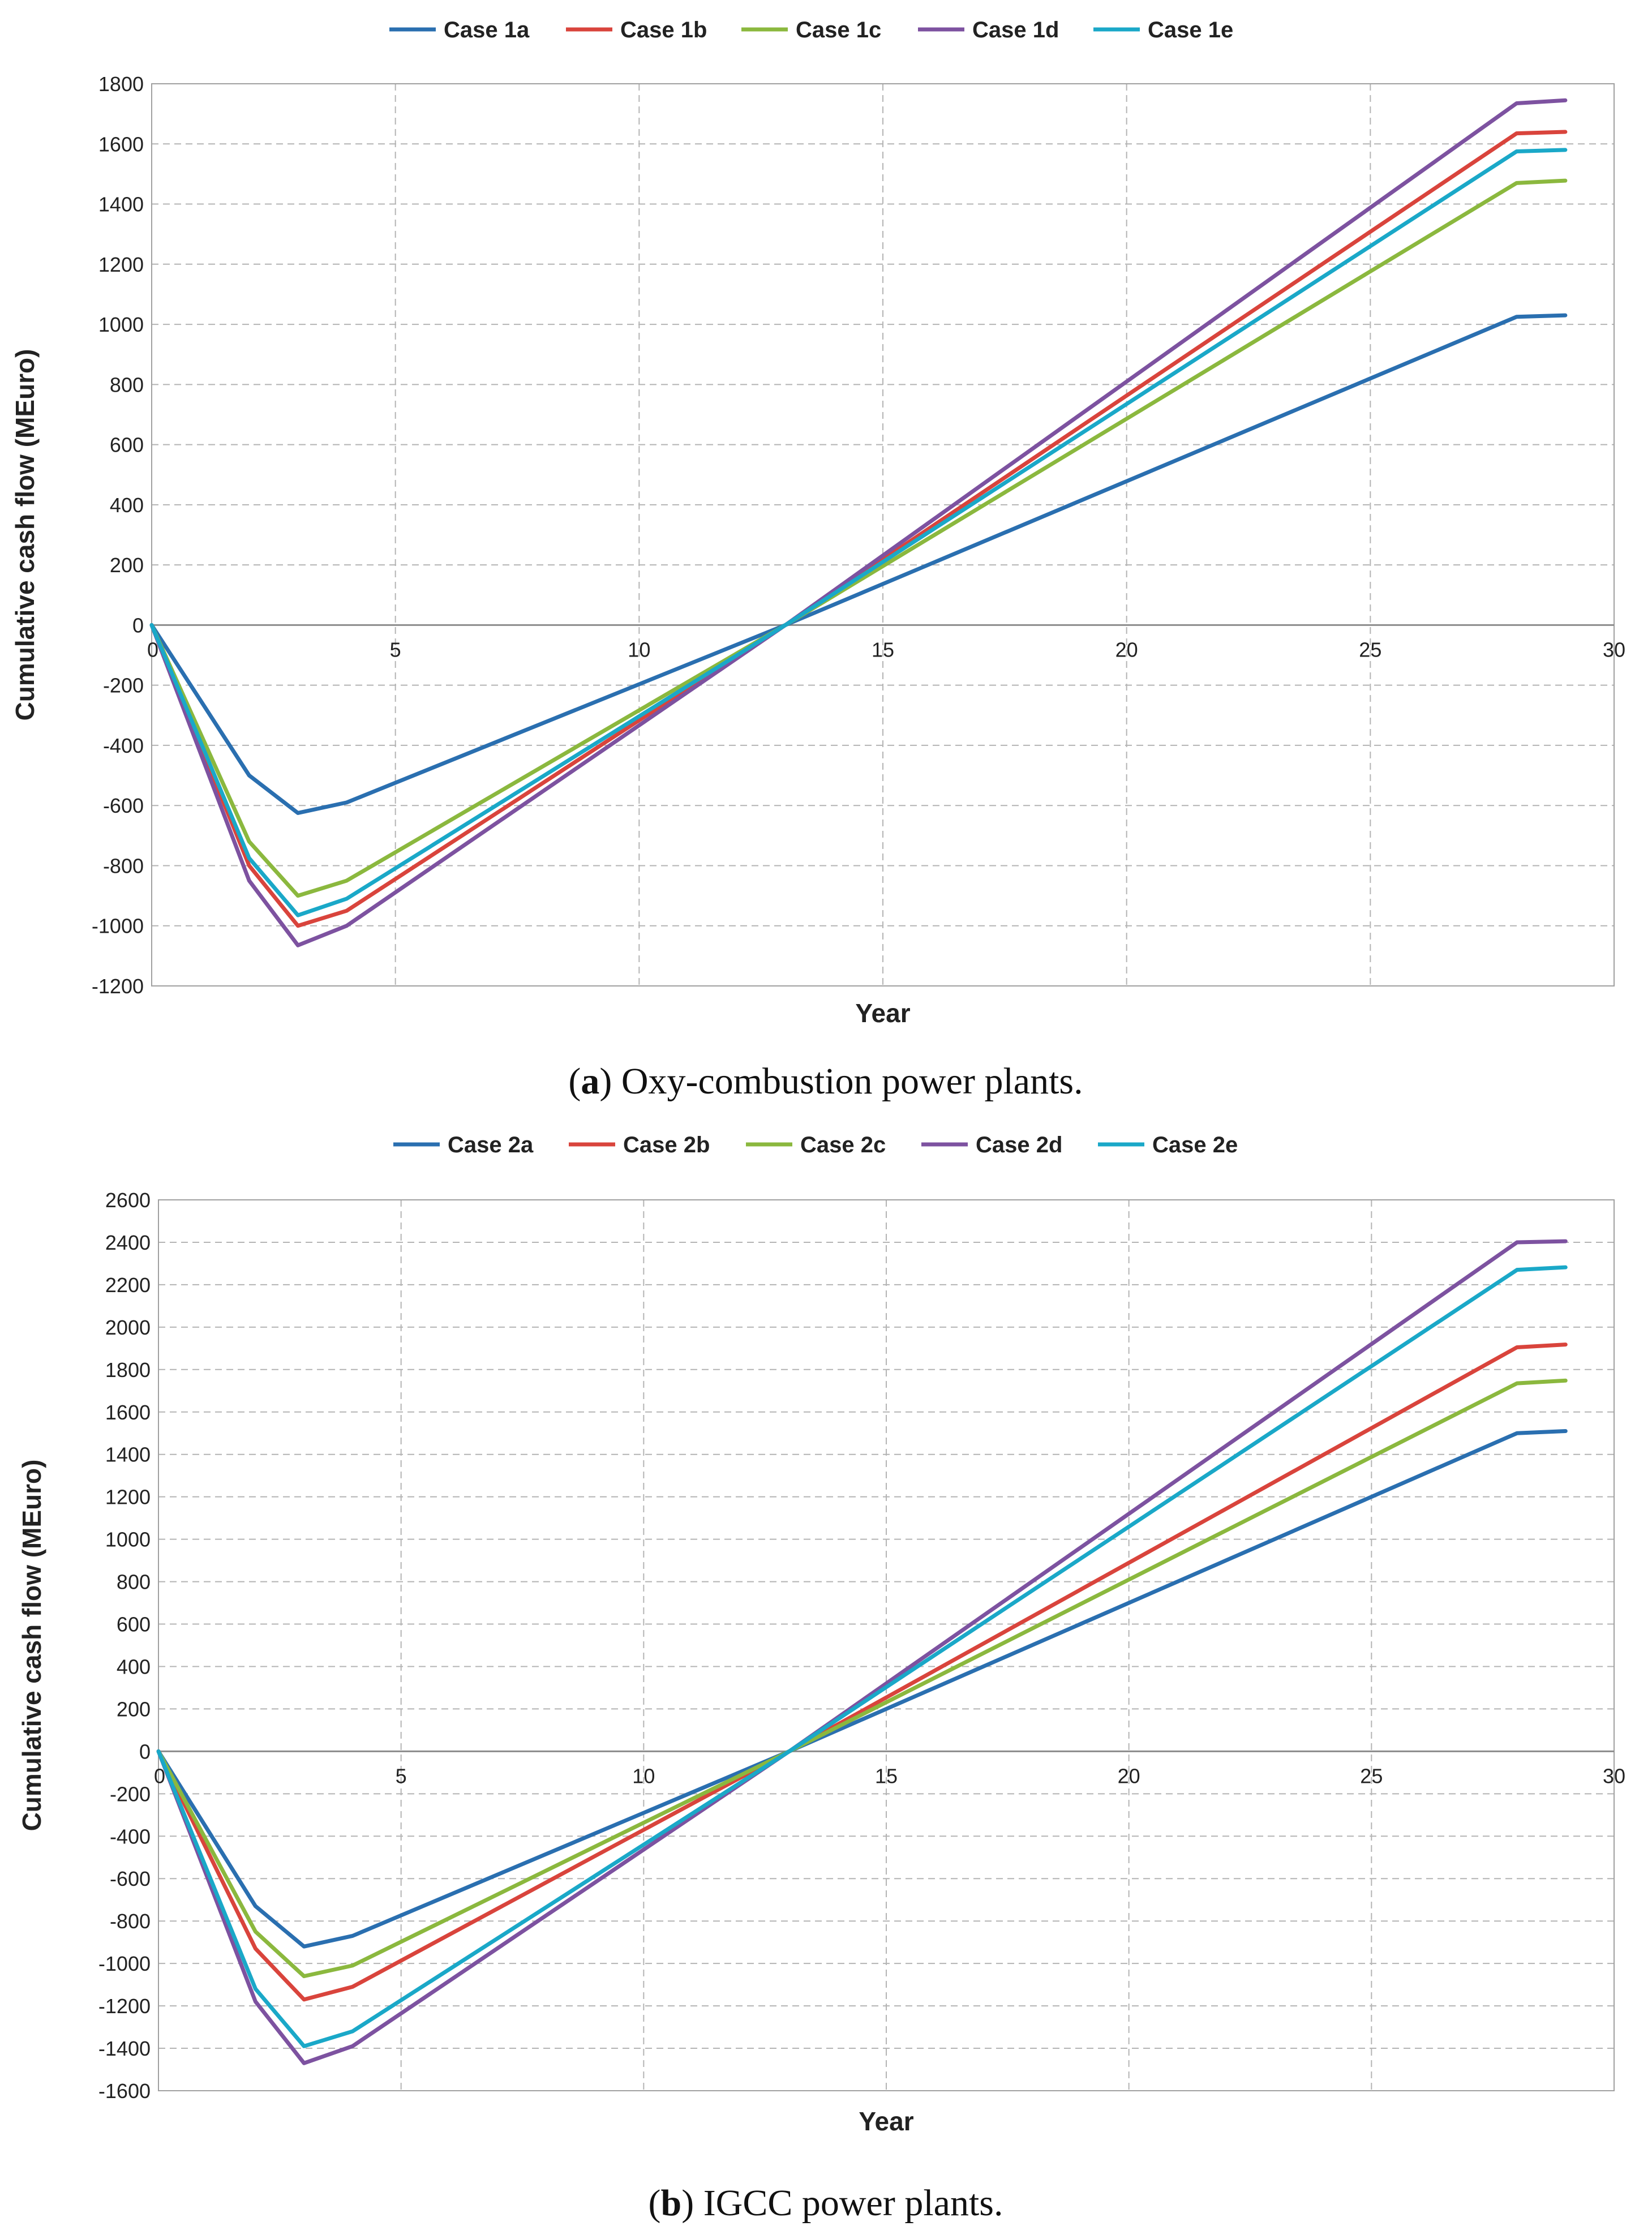 The width and height of the screenshot is (1652, 2239). Describe the element at coordinates (852, 1081) in the screenshot. I see `caption-text: Oxy-combustion power plants.` at that location.